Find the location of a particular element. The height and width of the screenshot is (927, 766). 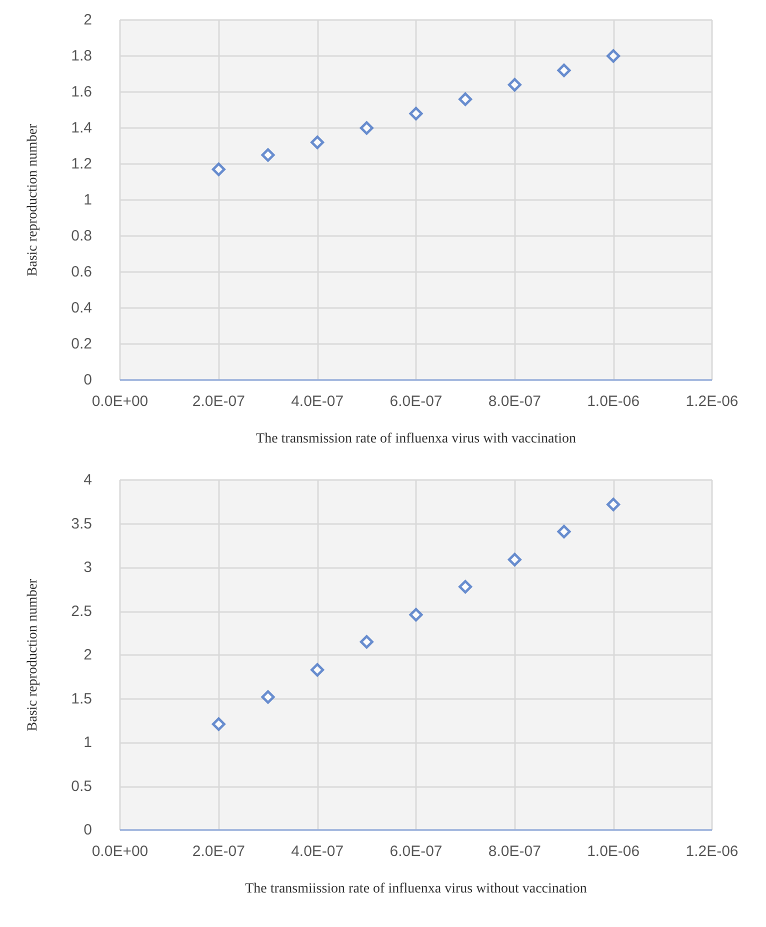

y-tick-label: 0.5 is located at coordinates (81, 786).